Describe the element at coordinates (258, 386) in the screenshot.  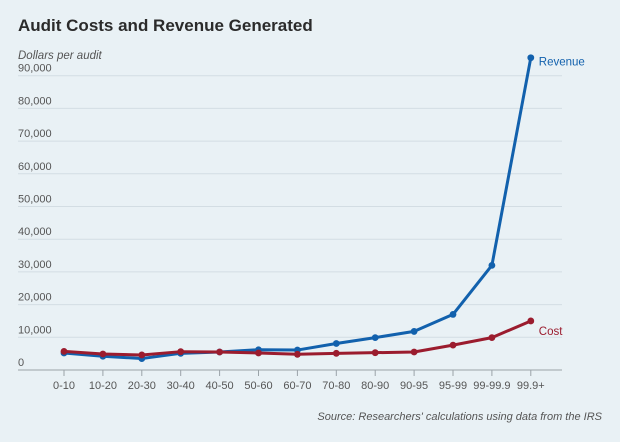
I see `x-tick-label: 50-60` at that location.